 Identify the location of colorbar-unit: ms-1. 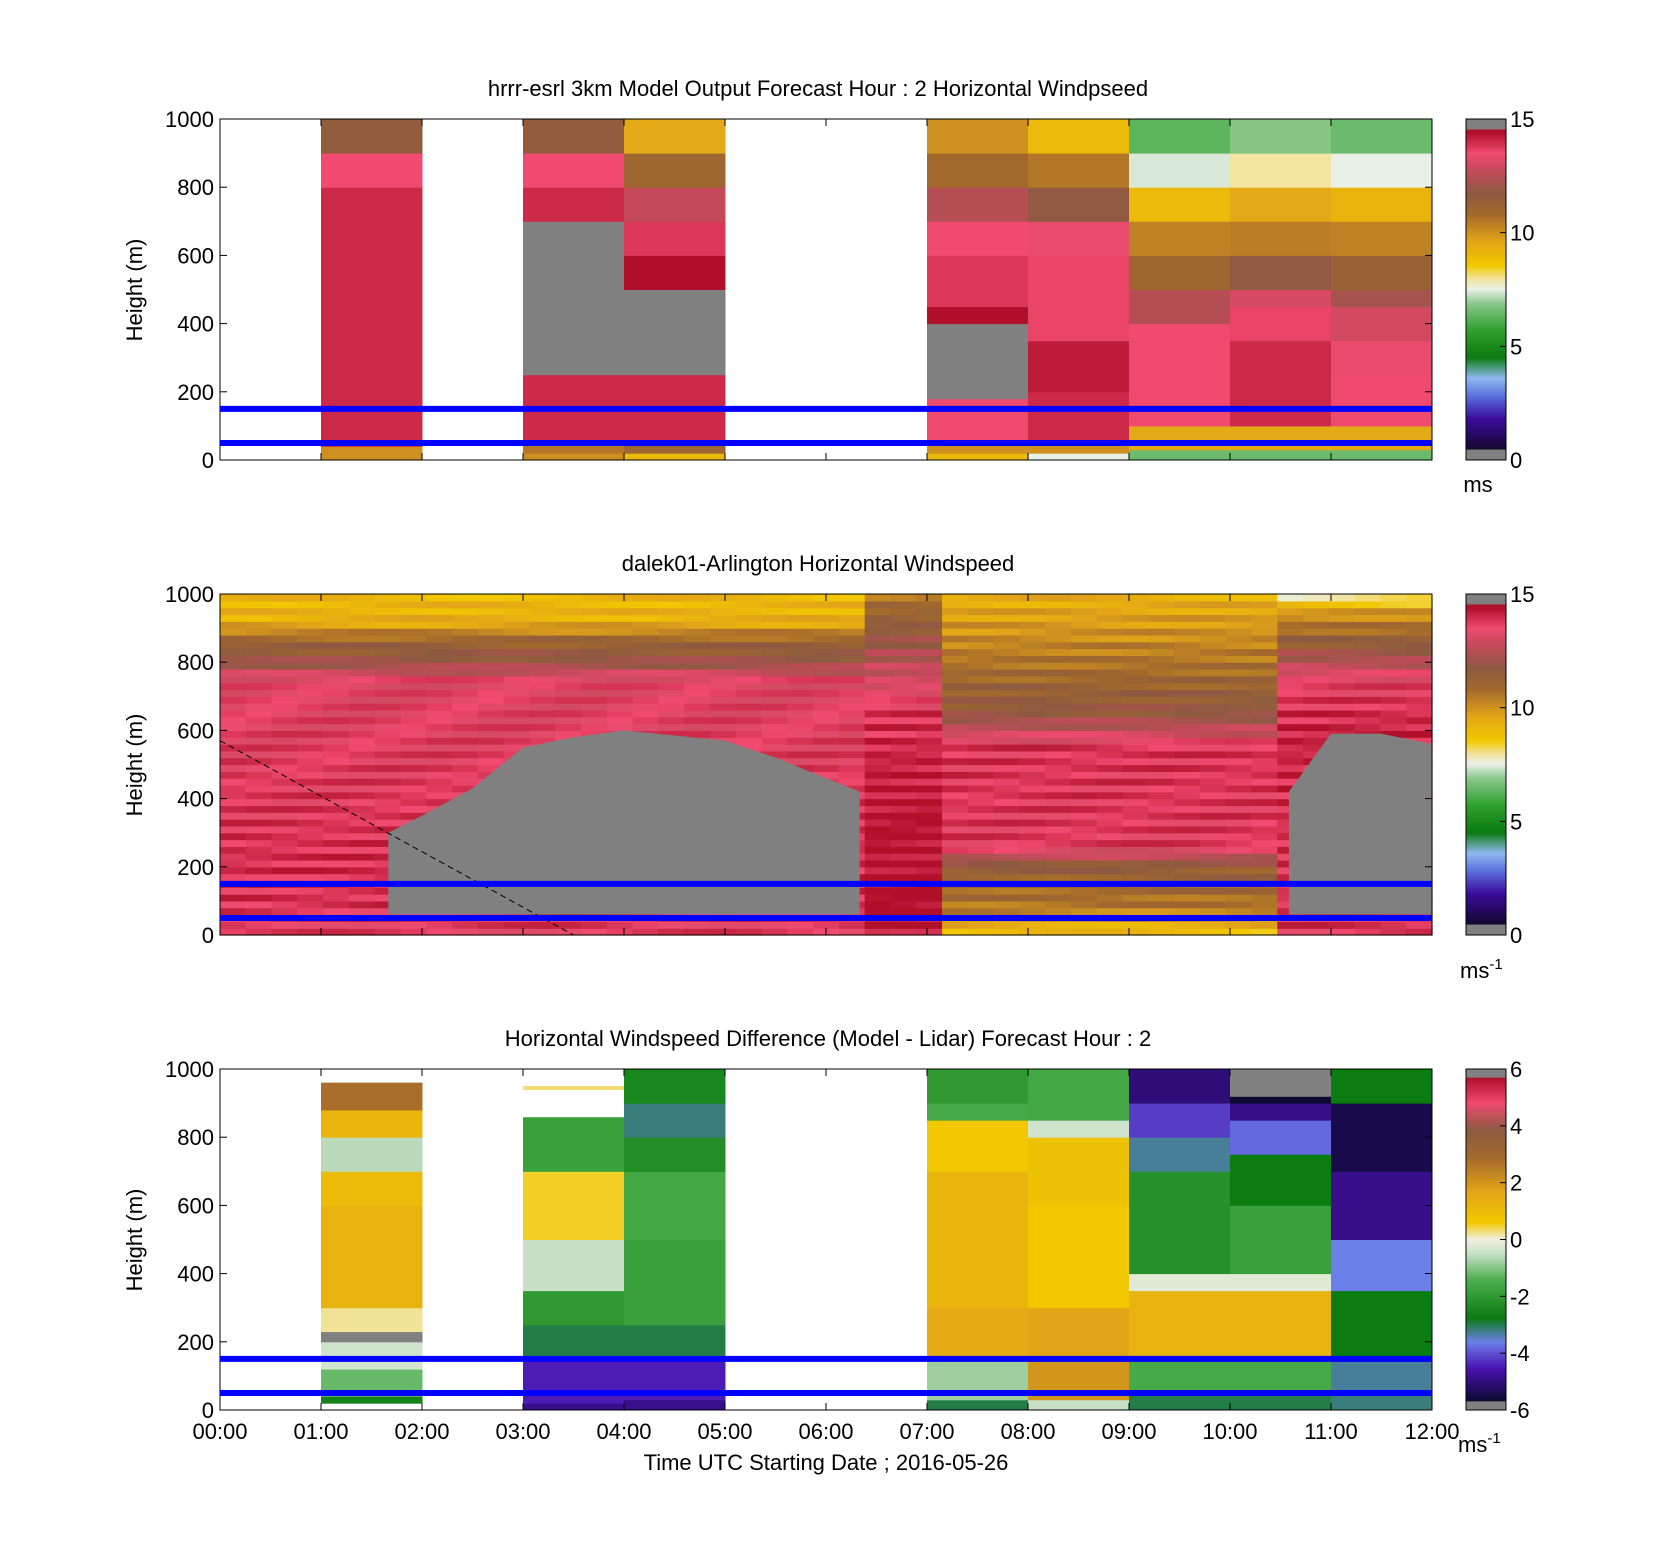
(1479, 1443).